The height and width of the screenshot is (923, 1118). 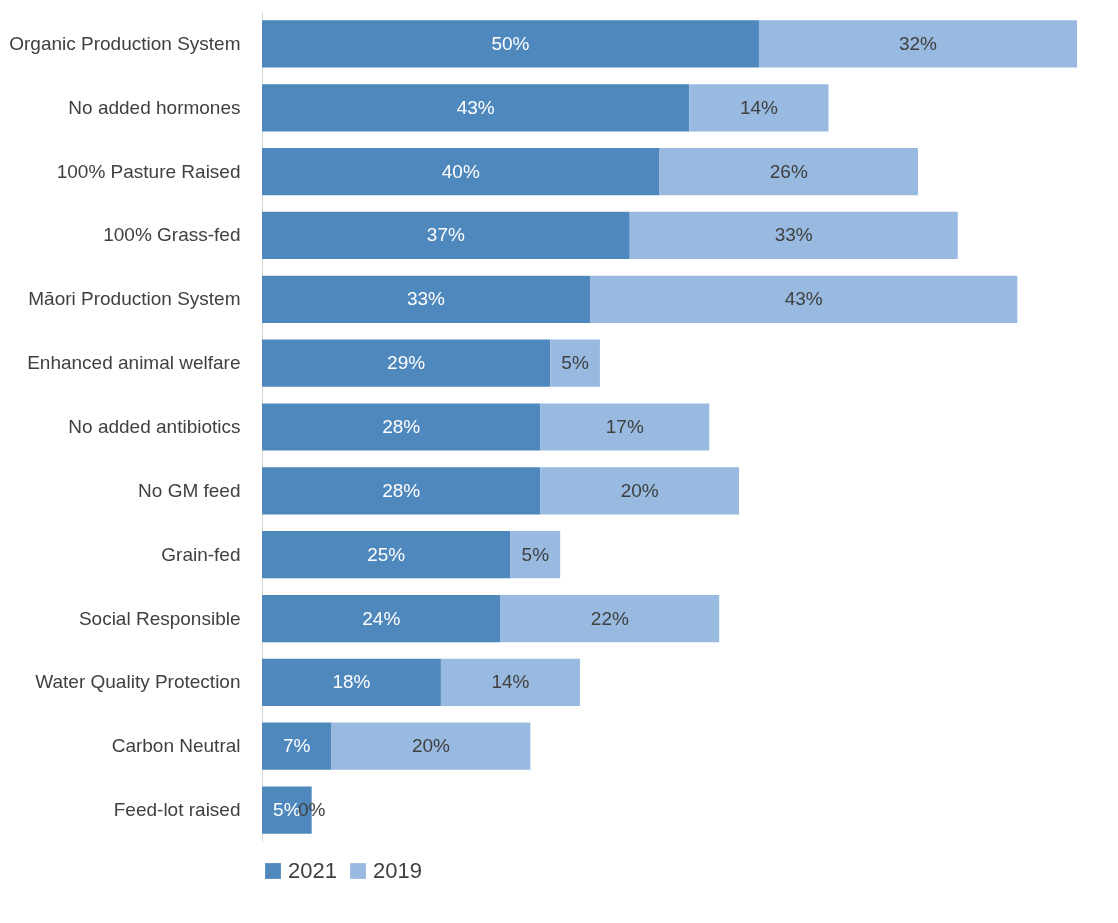 I want to click on data-label: 29%, so click(x=406, y=363).